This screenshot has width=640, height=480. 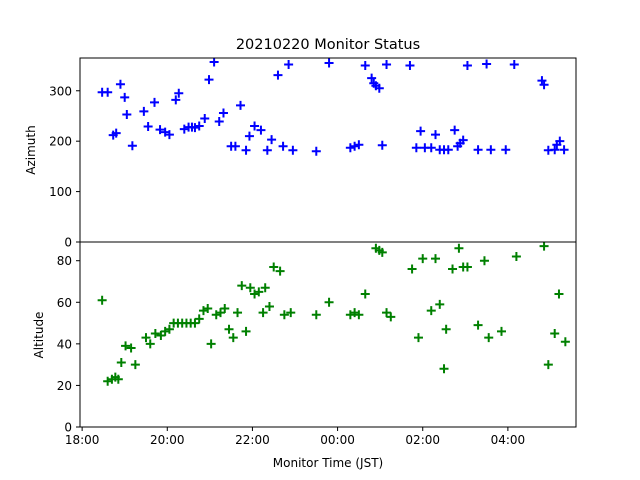 What do you see at coordinates (60, 91) in the screenshot?
I see `azimuth-y-tick-label: 300` at bounding box center [60, 91].